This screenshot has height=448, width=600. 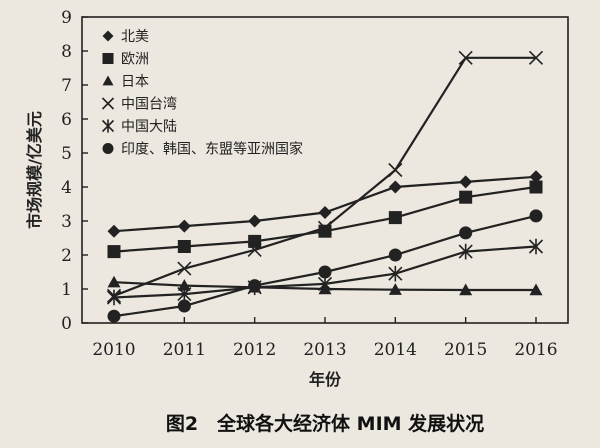 I want to click on series-diamond, so click(x=325, y=204).